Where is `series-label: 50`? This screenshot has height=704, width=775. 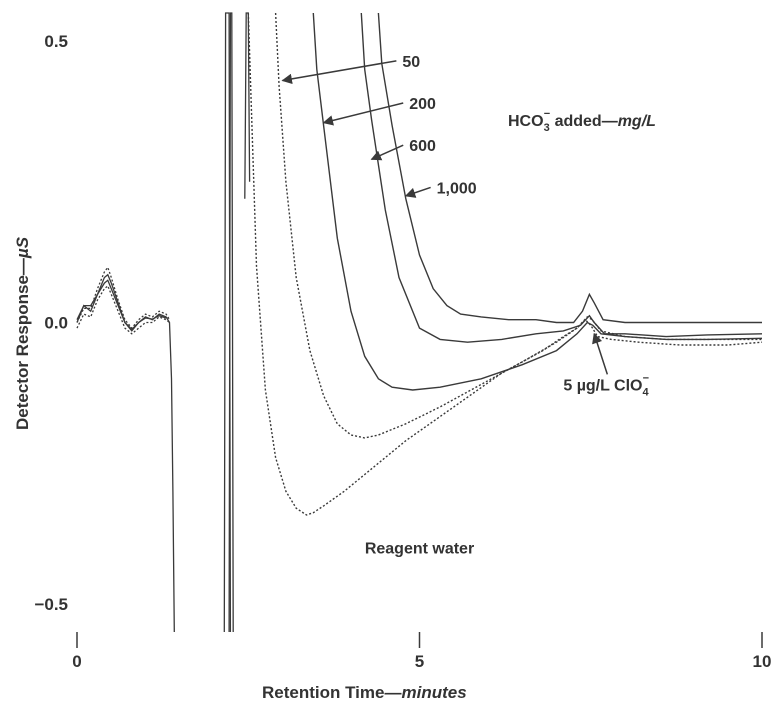
series-label: 50 is located at coordinates (411, 62).